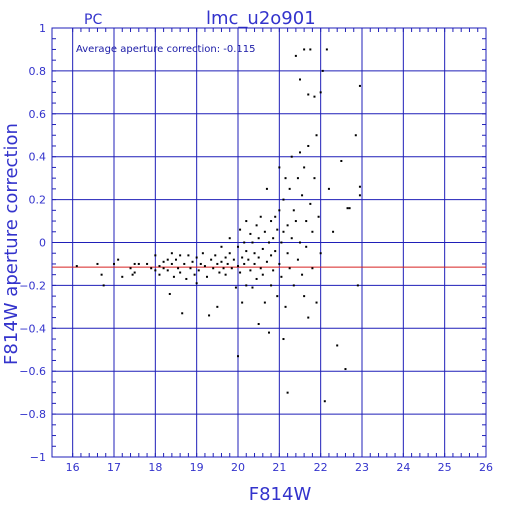 This screenshot has width=512, height=512. What do you see at coordinates (32, 414) in the screenshot?
I see `y-tick-label: −0.8` at bounding box center [32, 414].